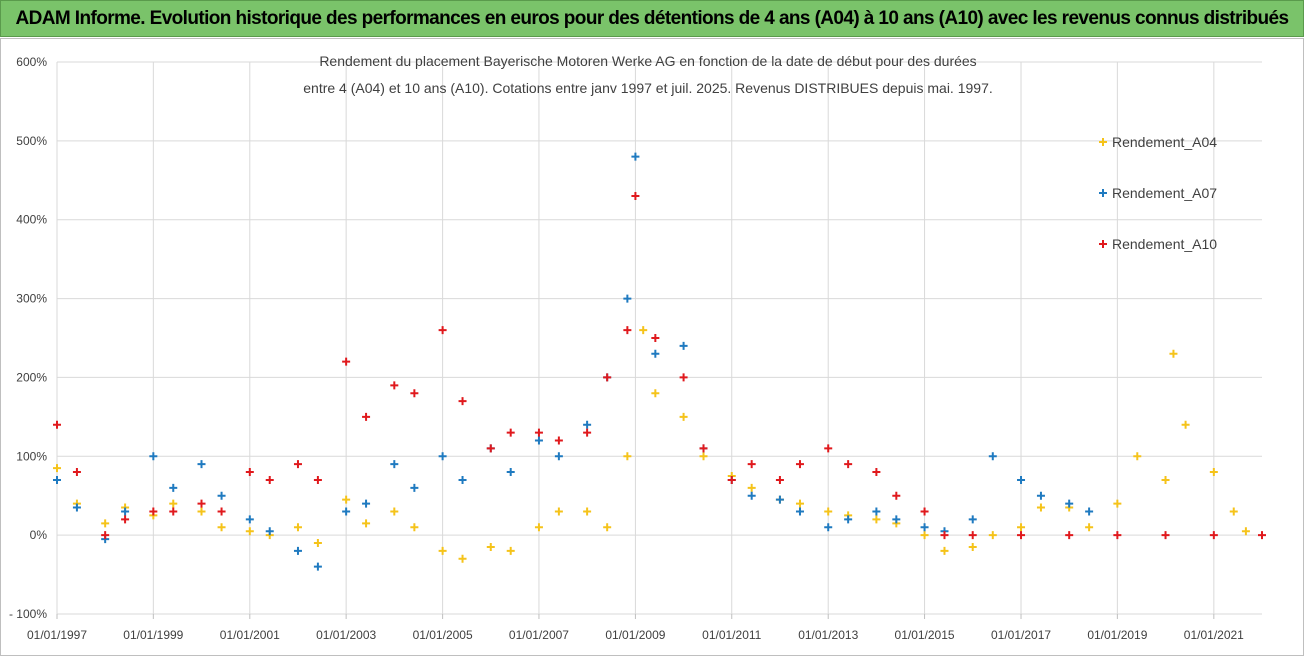 This screenshot has width=1304, height=656. Describe the element at coordinates (250, 635) in the screenshot. I see `x-tick-label: 01/01/2001` at that location.